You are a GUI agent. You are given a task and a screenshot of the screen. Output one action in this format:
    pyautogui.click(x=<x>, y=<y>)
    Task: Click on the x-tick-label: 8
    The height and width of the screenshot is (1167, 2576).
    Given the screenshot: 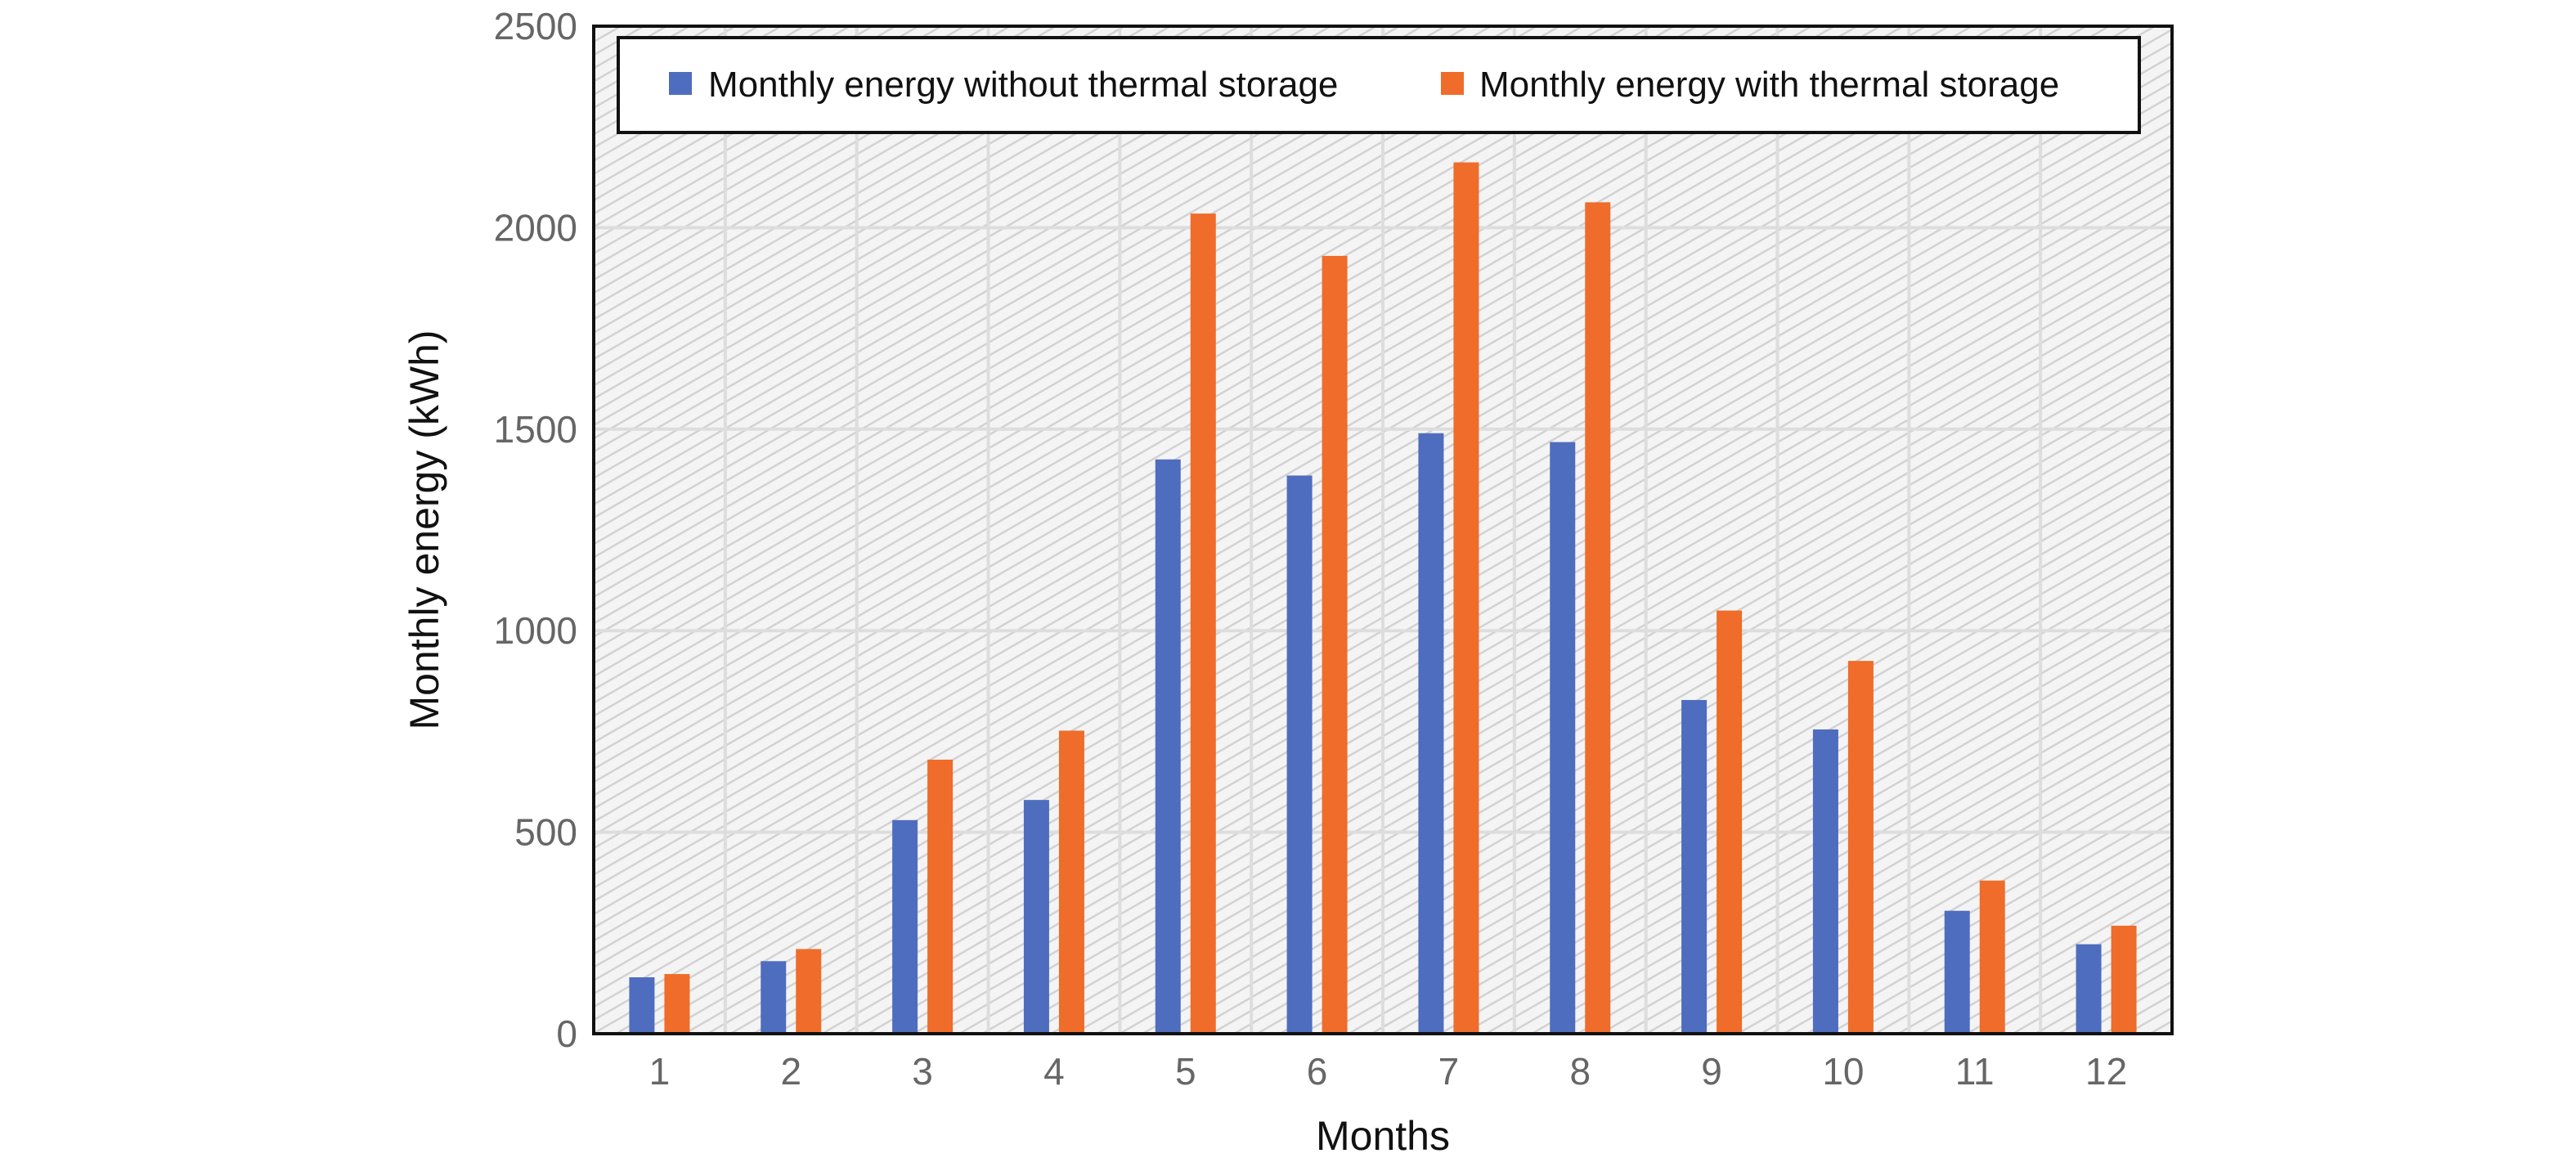 What is the action you would take?
    pyautogui.click(x=1580, y=1072)
    